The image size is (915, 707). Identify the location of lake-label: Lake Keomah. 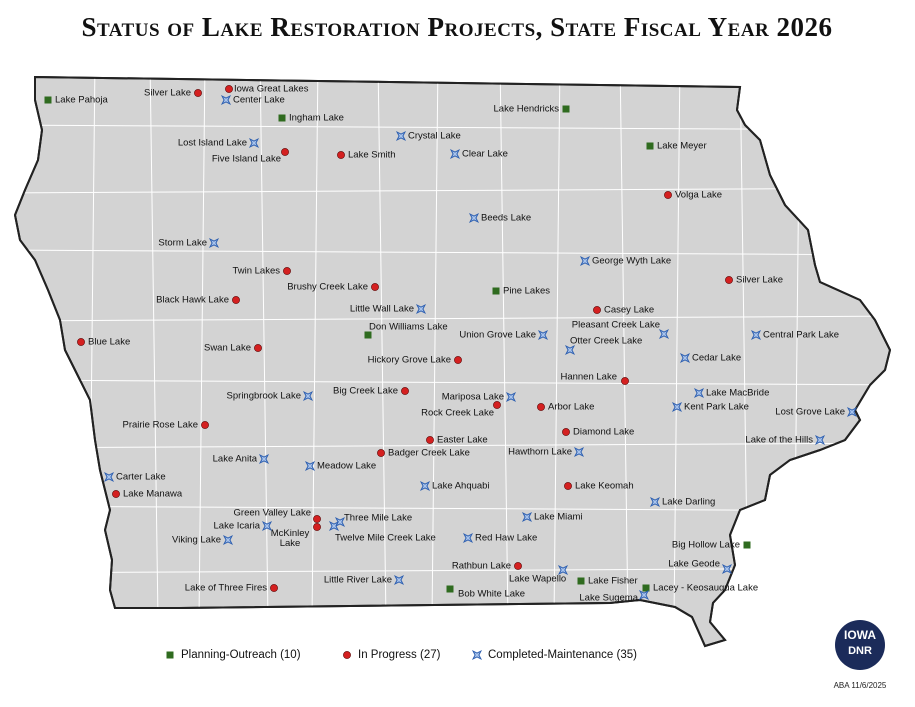
(604, 486).